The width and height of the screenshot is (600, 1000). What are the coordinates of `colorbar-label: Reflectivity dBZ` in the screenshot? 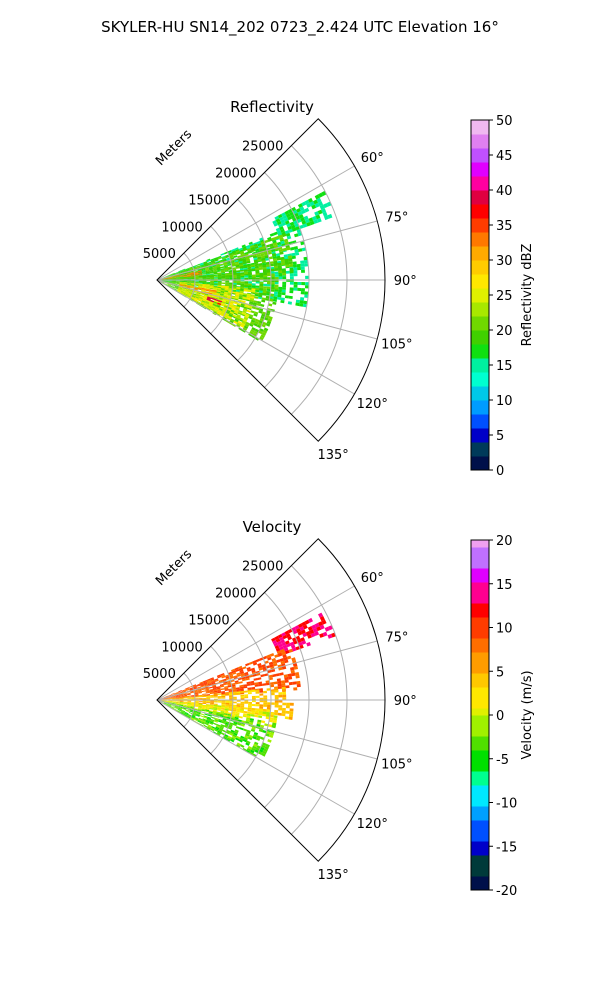 It's located at (527, 295).